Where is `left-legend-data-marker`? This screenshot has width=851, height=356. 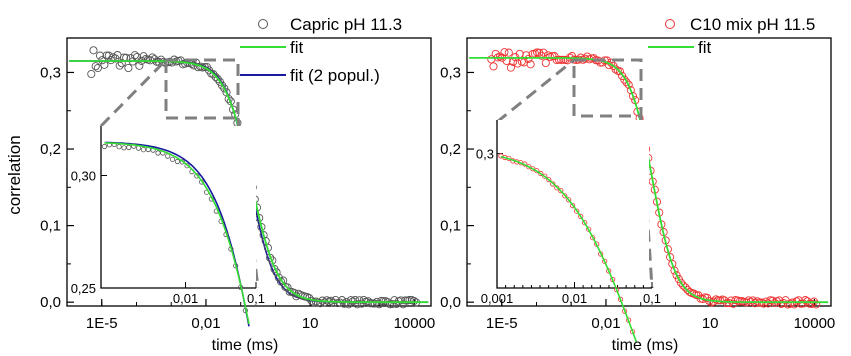 left-legend-data-marker is located at coordinates (263, 24).